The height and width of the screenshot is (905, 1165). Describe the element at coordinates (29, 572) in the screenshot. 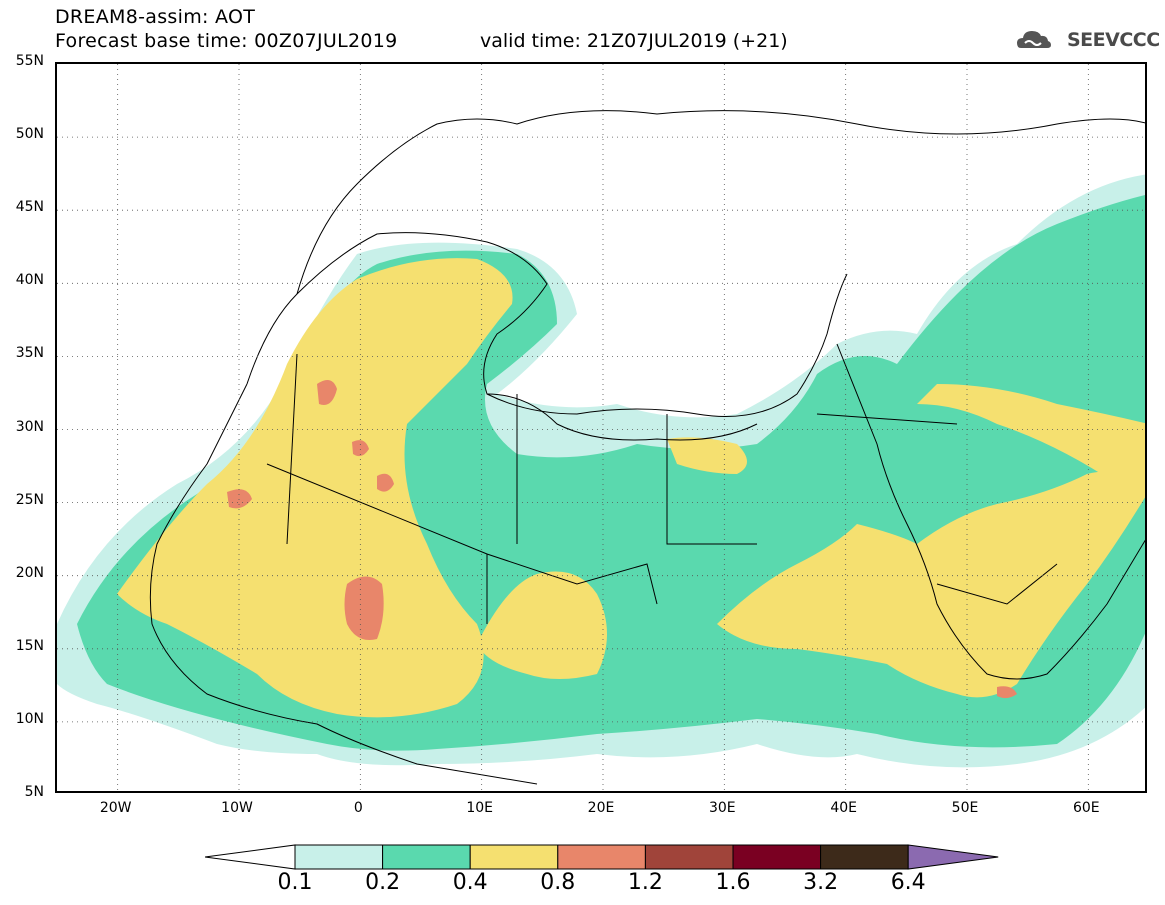

I see `lat-tick-label: 20N` at that location.